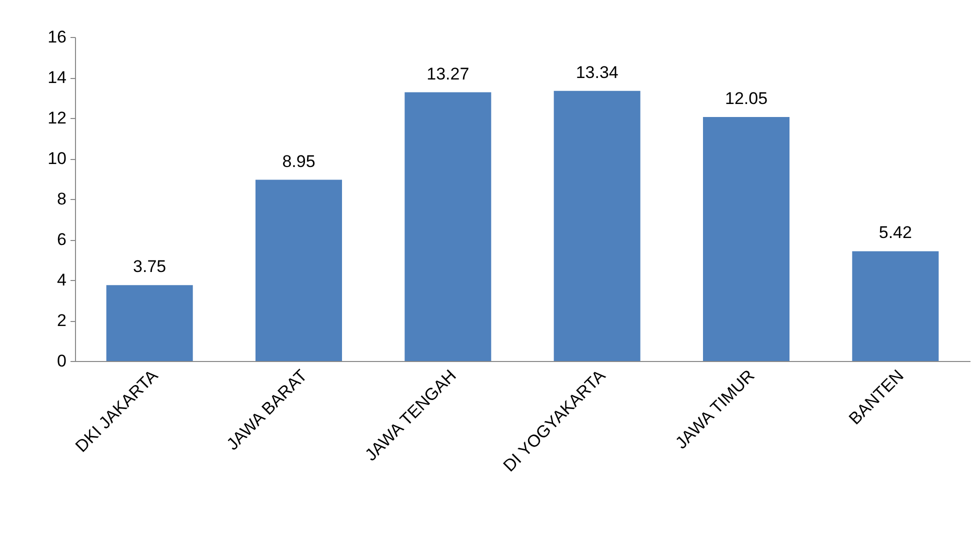 The width and height of the screenshot is (977, 539). What do you see at coordinates (299, 161) in the screenshot?
I see `data-label: 8.95` at bounding box center [299, 161].